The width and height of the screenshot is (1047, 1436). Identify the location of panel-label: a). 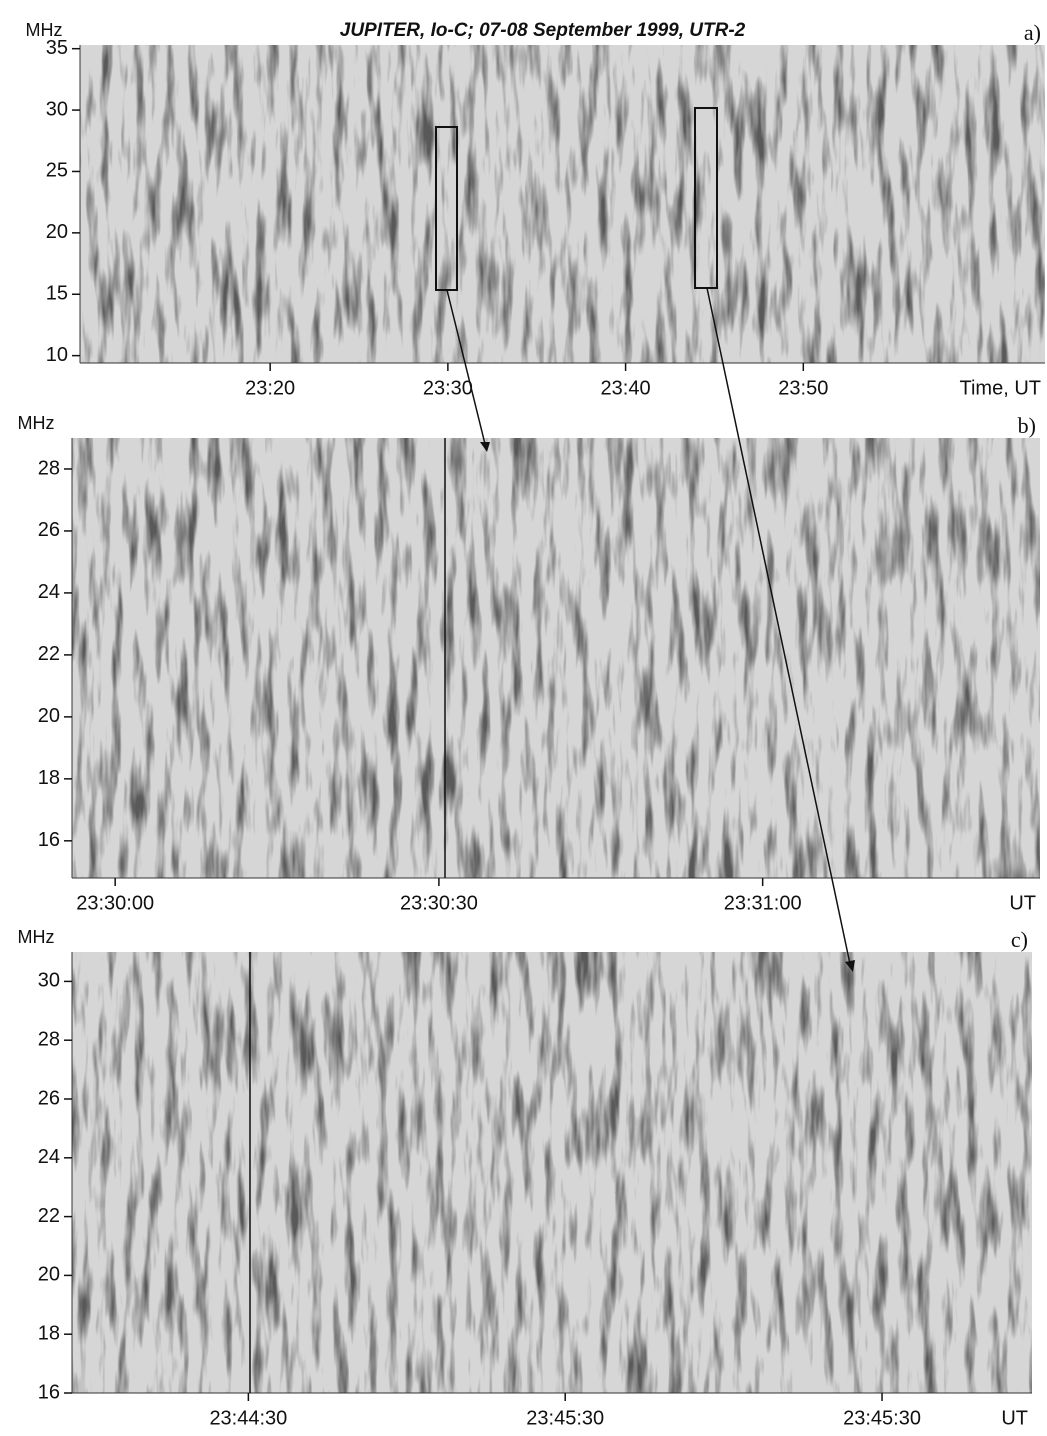
(1032, 32).